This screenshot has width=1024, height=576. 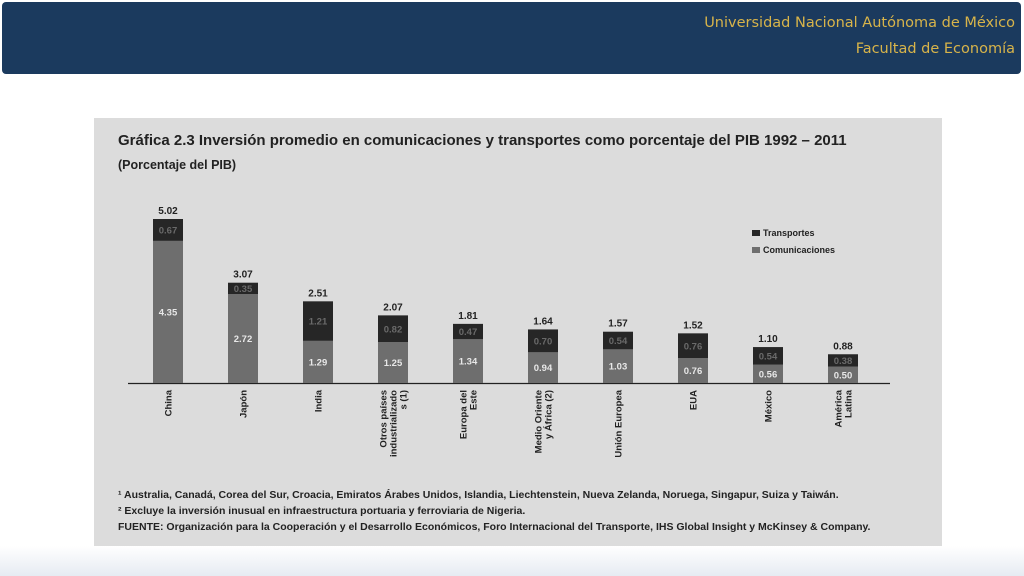 I want to click on data-label: 1.03, so click(x=618, y=367).